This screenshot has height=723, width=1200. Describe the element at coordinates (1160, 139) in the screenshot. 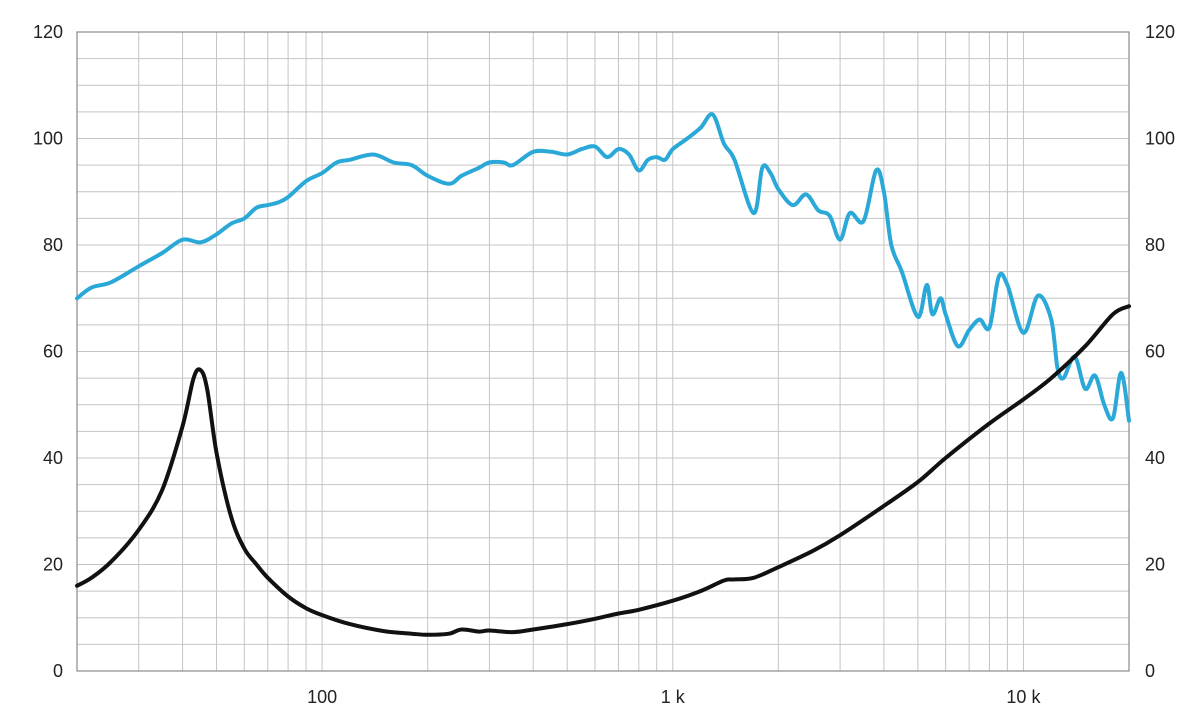

I see `y-tick-label-right: 100` at that location.